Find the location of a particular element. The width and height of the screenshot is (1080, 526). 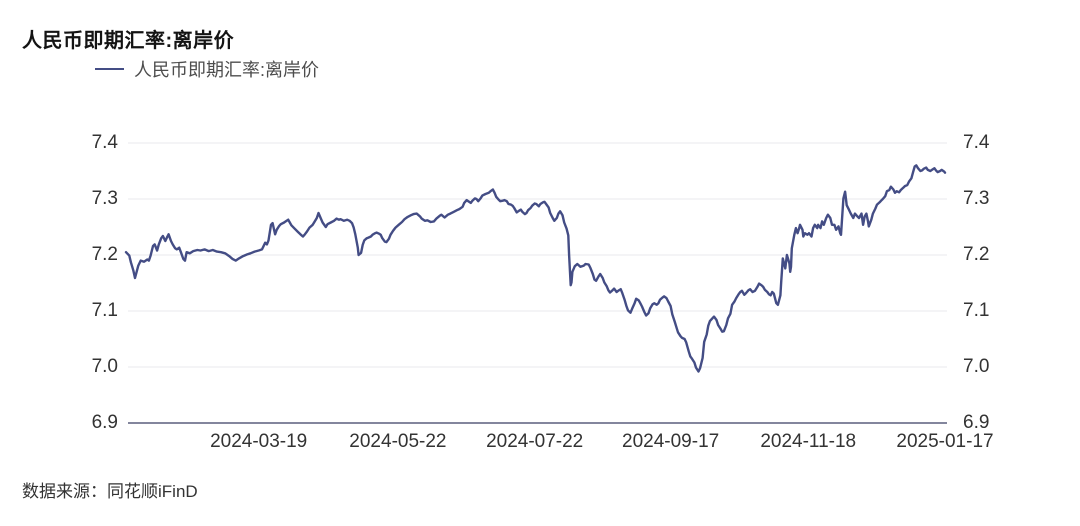

chart-title: 人民币即期汇率:离岸价 is located at coordinates (128, 41).